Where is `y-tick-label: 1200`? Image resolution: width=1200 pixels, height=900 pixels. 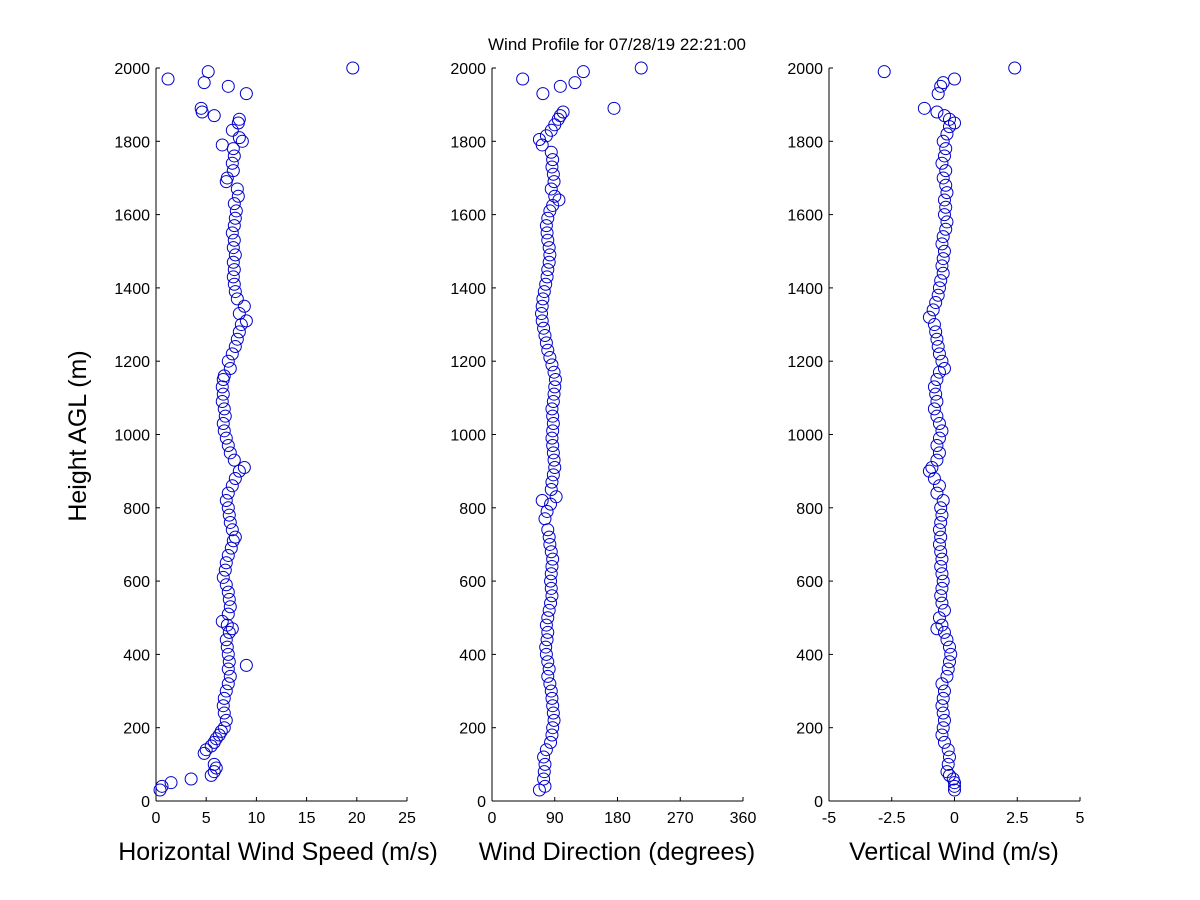 y-tick-label: 1200 is located at coordinates (468, 362).